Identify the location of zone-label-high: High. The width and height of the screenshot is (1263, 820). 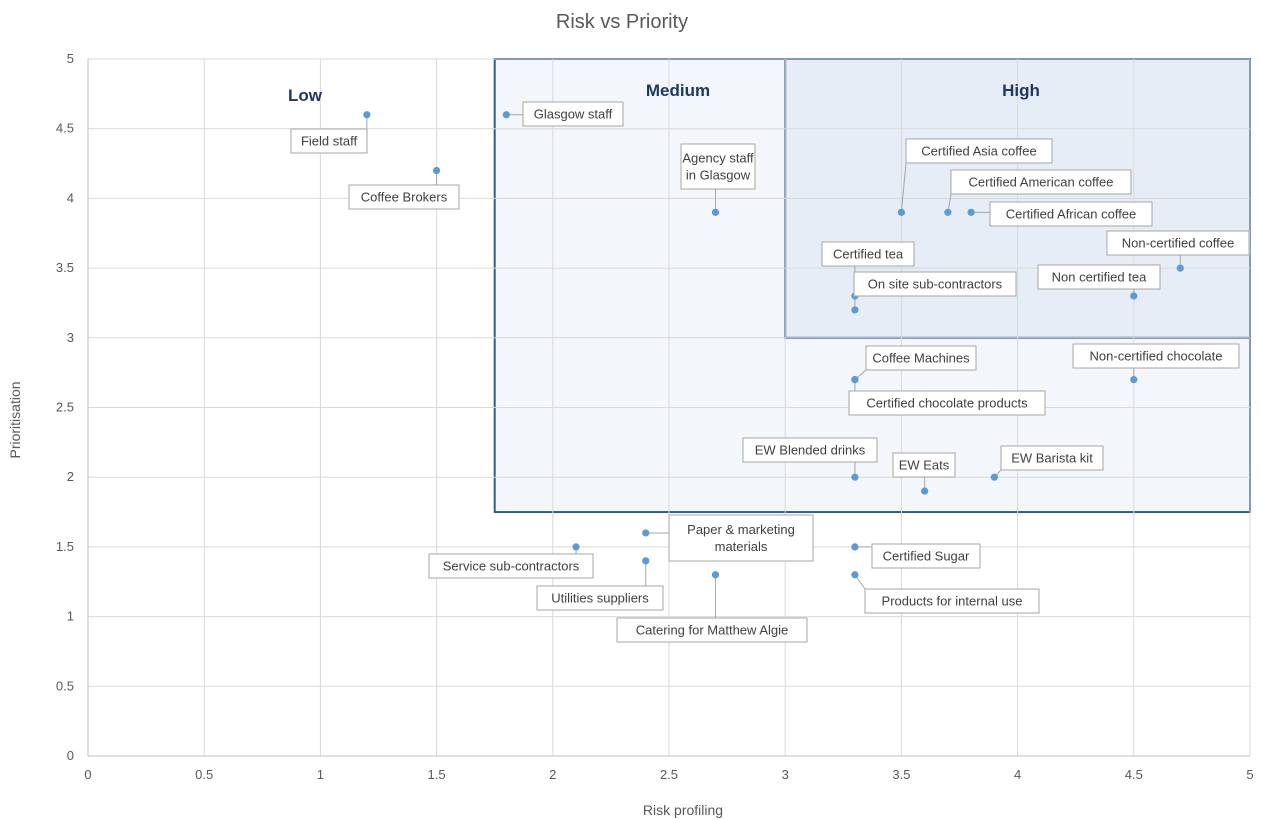
(1021, 90).